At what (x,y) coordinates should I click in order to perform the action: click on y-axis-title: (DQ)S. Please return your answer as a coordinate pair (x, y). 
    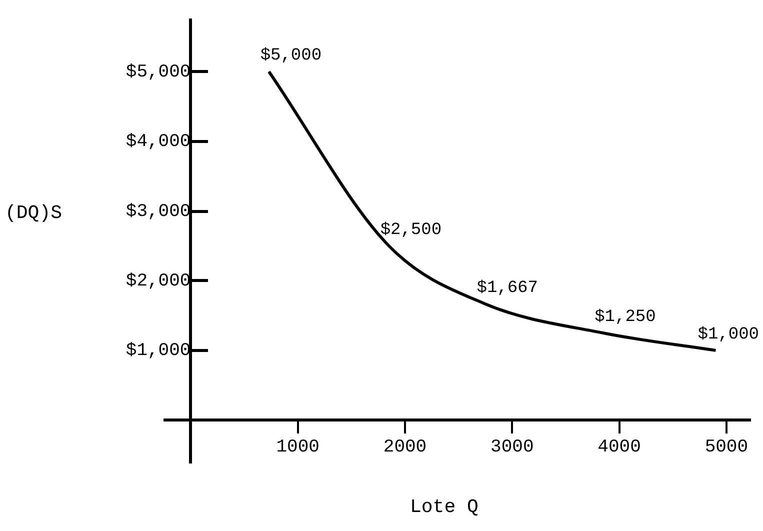
    Looking at the image, I should click on (33, 213).